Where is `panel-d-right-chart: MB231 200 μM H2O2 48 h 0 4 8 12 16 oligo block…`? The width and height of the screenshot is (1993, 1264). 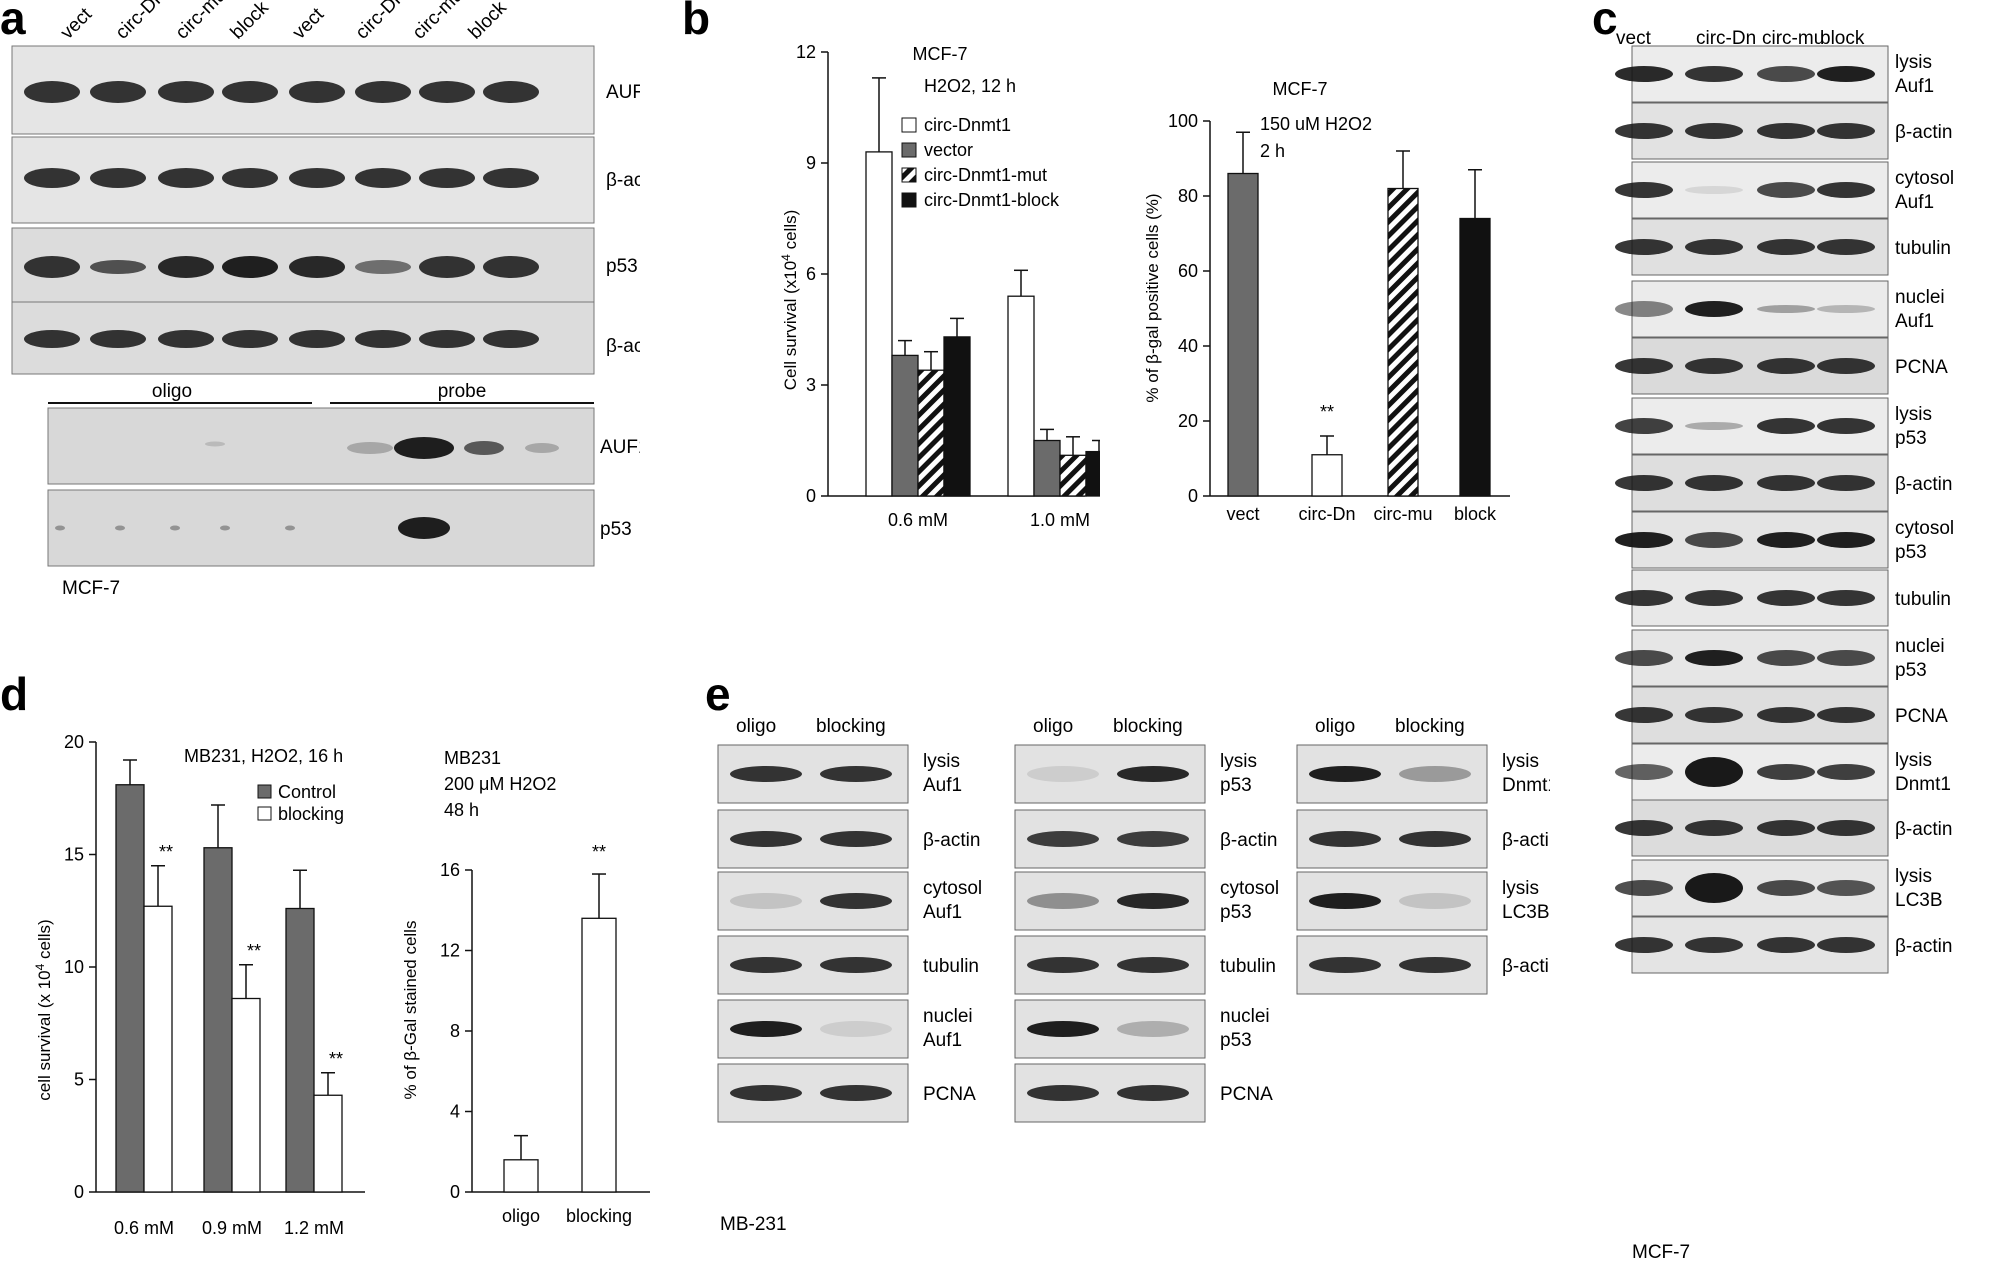 panel-d-right-chart: MB231 200 μM H2O2 48 h 0 4 8 12 16 oligo block… is located at coordinates (525, 987).